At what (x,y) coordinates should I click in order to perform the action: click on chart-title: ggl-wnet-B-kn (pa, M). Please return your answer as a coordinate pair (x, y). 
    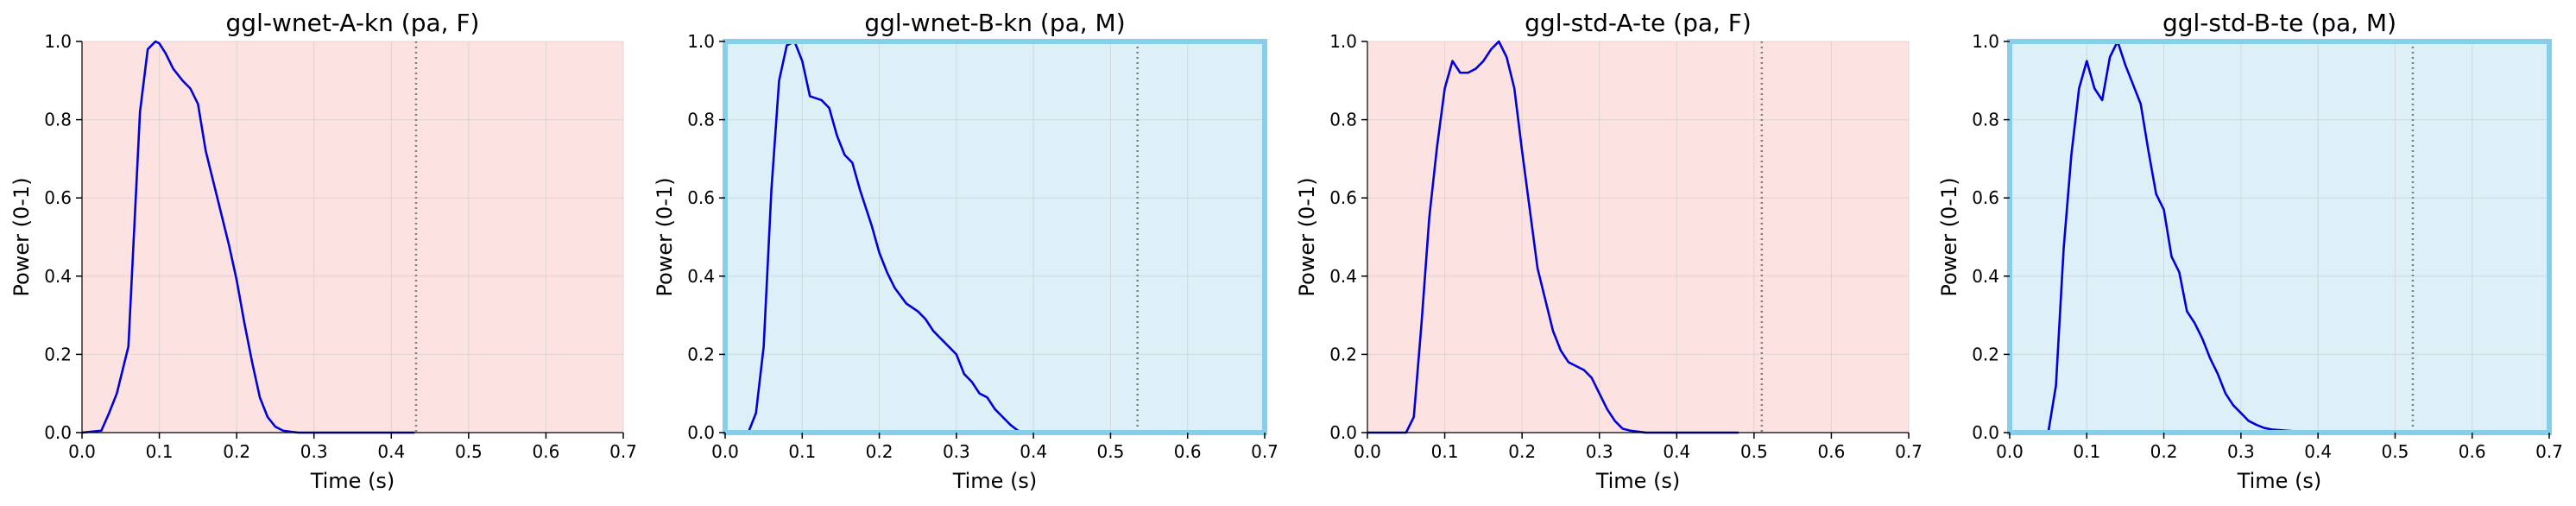
    Looking at the image, I should click on (994, 23).